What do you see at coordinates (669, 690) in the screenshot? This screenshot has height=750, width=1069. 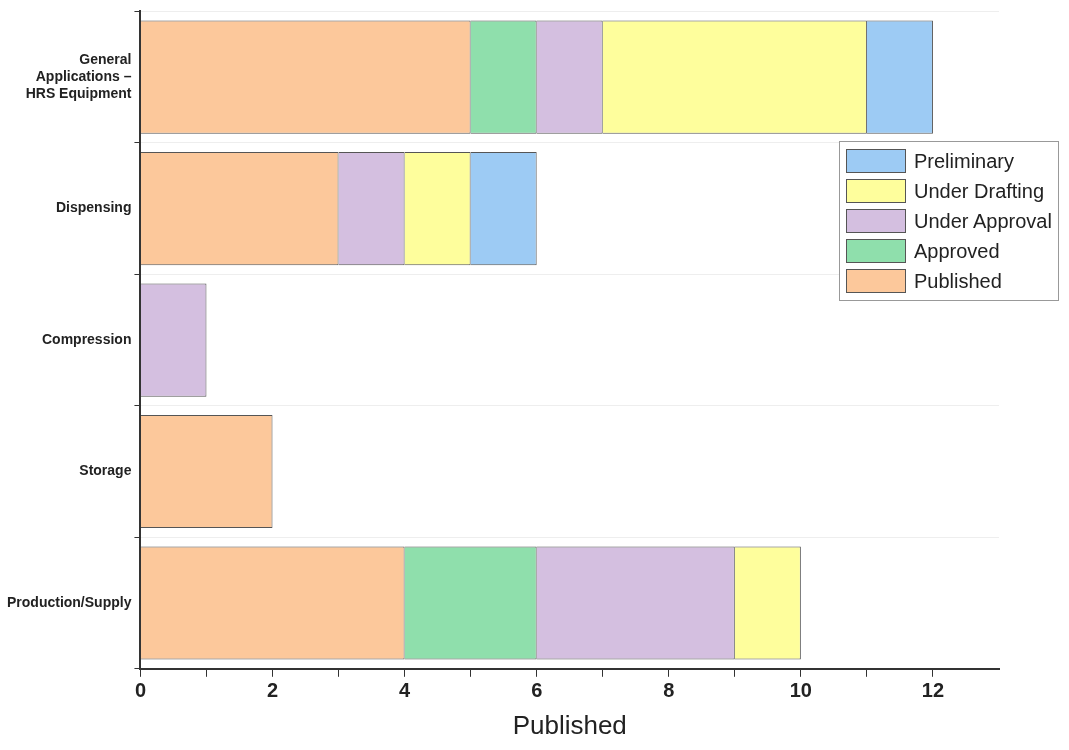 I see `x-tick-label: 8` at bounding box center [669, 690].